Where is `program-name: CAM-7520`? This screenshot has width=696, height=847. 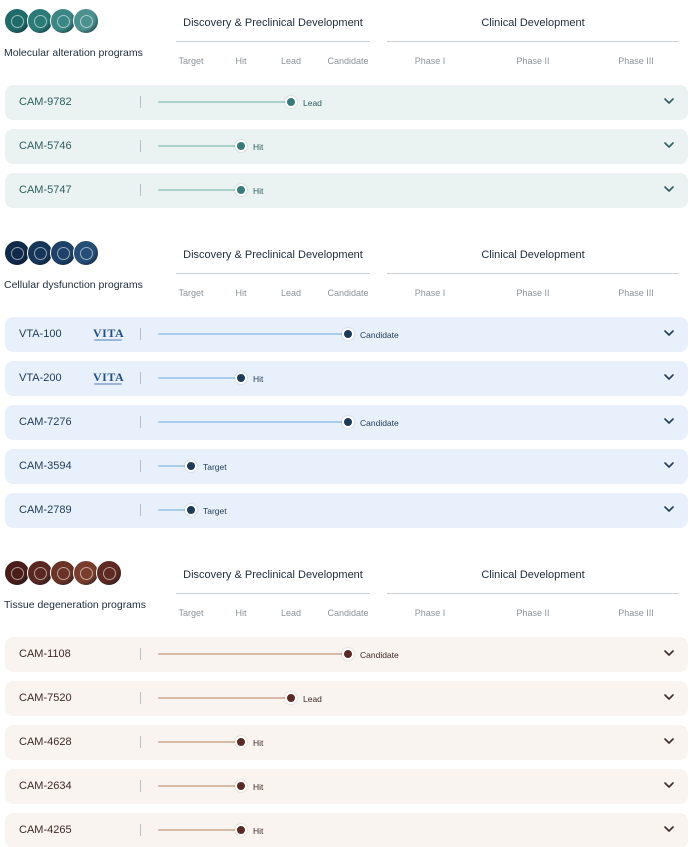 program-name: CAM-7520 is located at coordinates (45, 698).